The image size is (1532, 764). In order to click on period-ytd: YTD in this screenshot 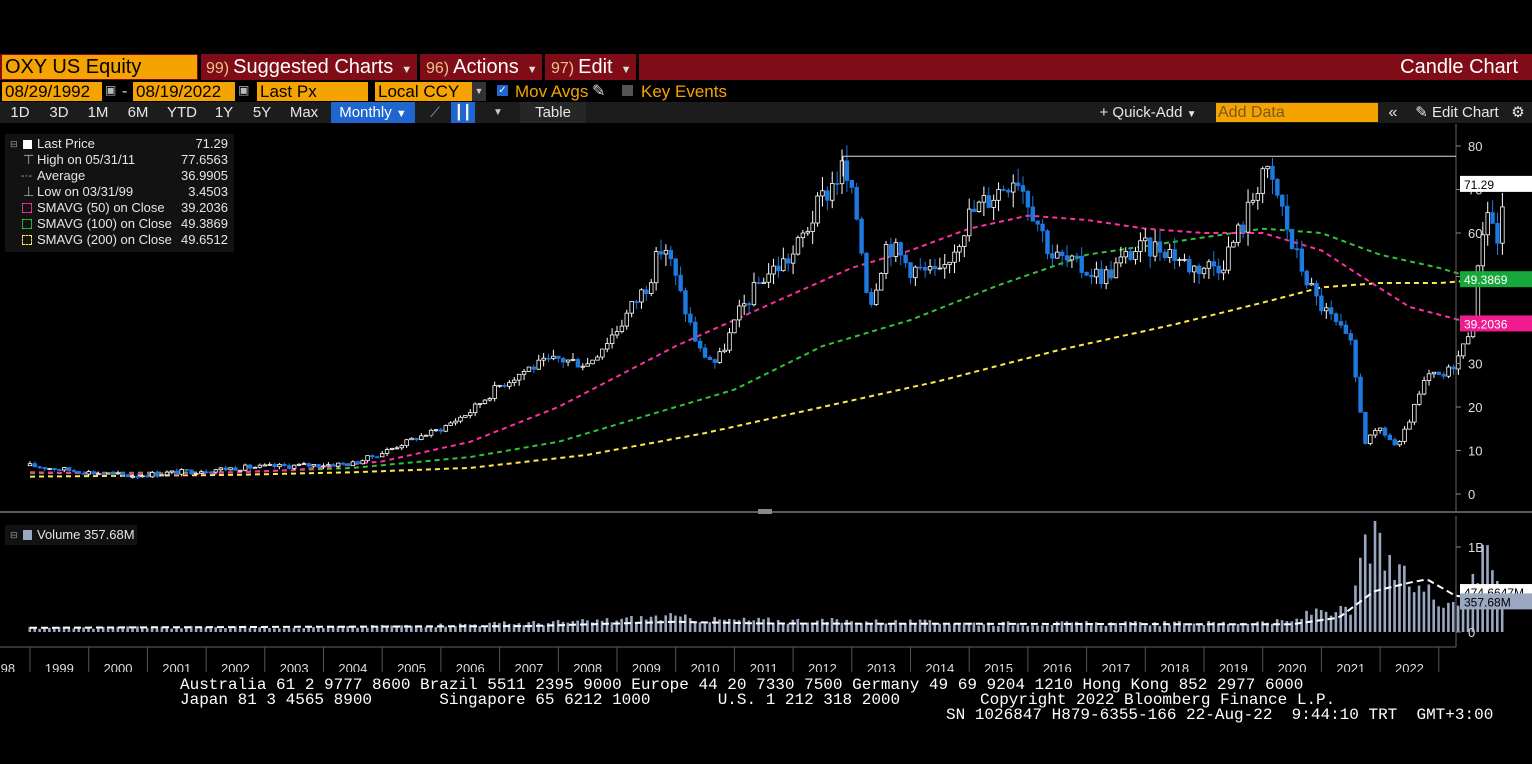, I will do `click(182, 112)`.